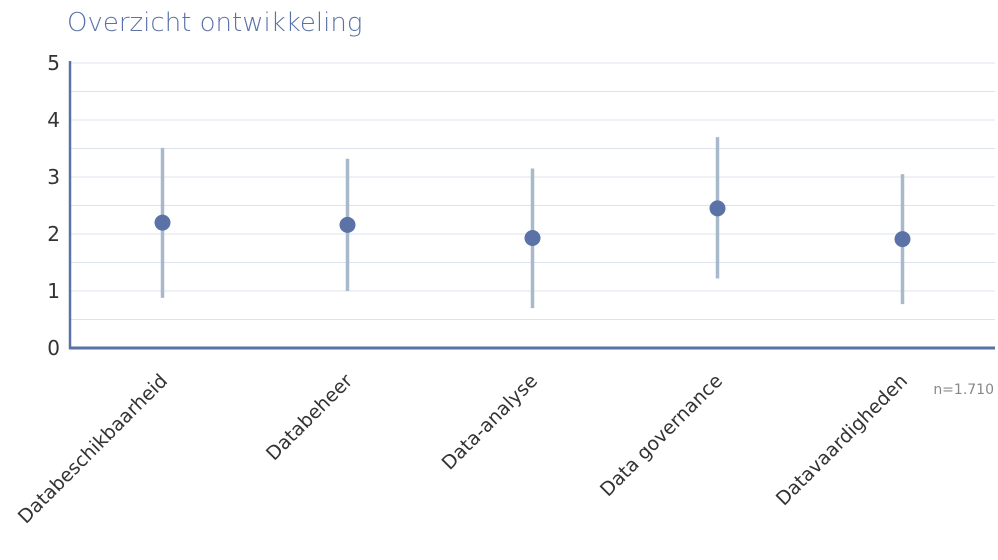 This screenshot has width=998, height=560. What do you see at coordinates (53, 177) in the screenshot?
I see `y-tick-label: 3` at bounding box center [53, 177].